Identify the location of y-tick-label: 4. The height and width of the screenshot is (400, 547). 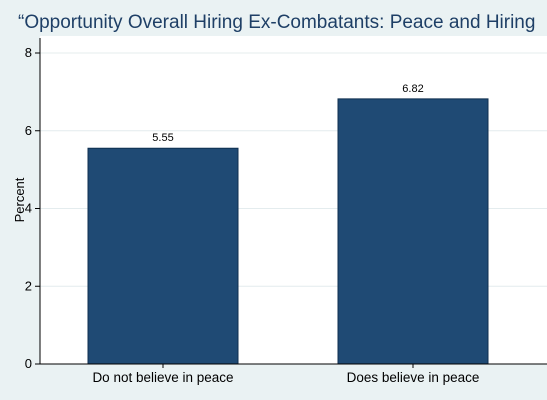
(28, 208).